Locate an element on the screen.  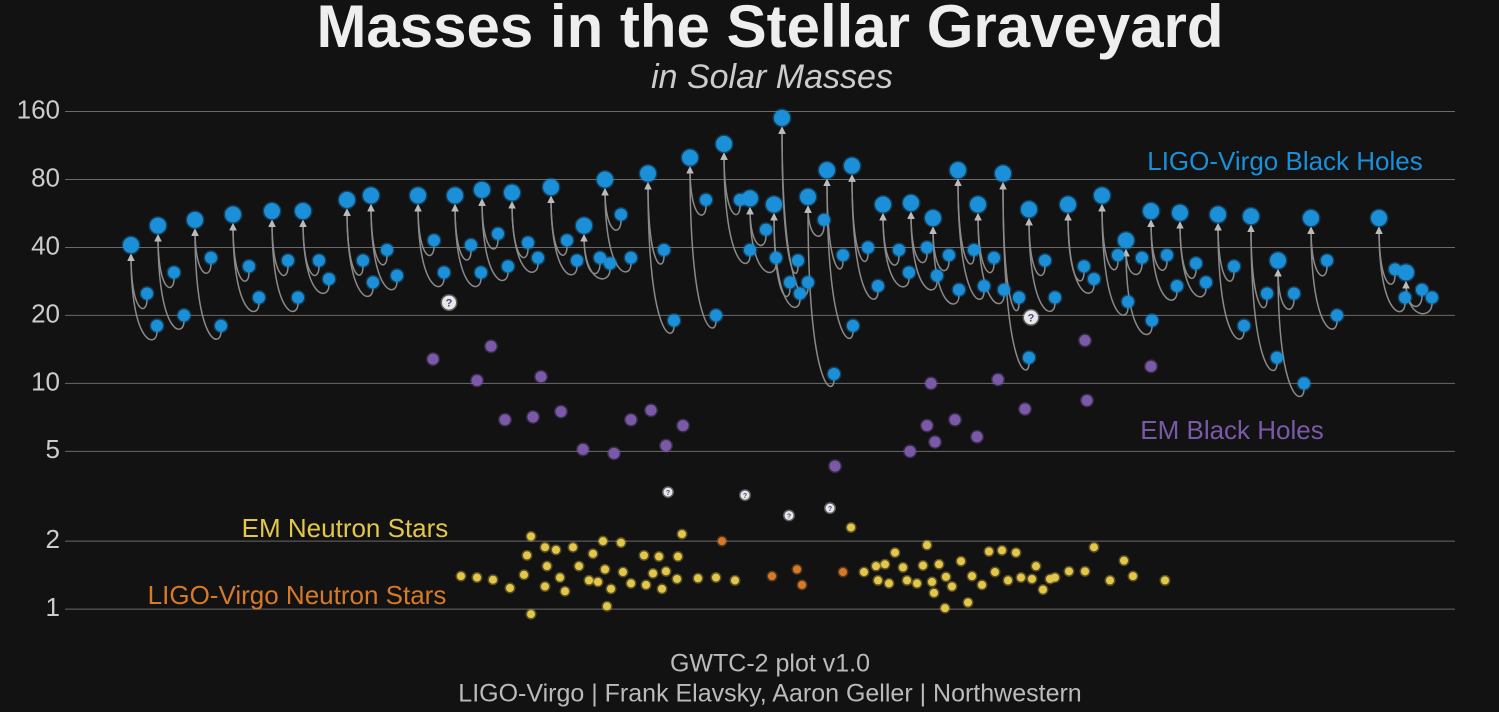
y-tick-label: 1 is located at coordinates (53, 607).